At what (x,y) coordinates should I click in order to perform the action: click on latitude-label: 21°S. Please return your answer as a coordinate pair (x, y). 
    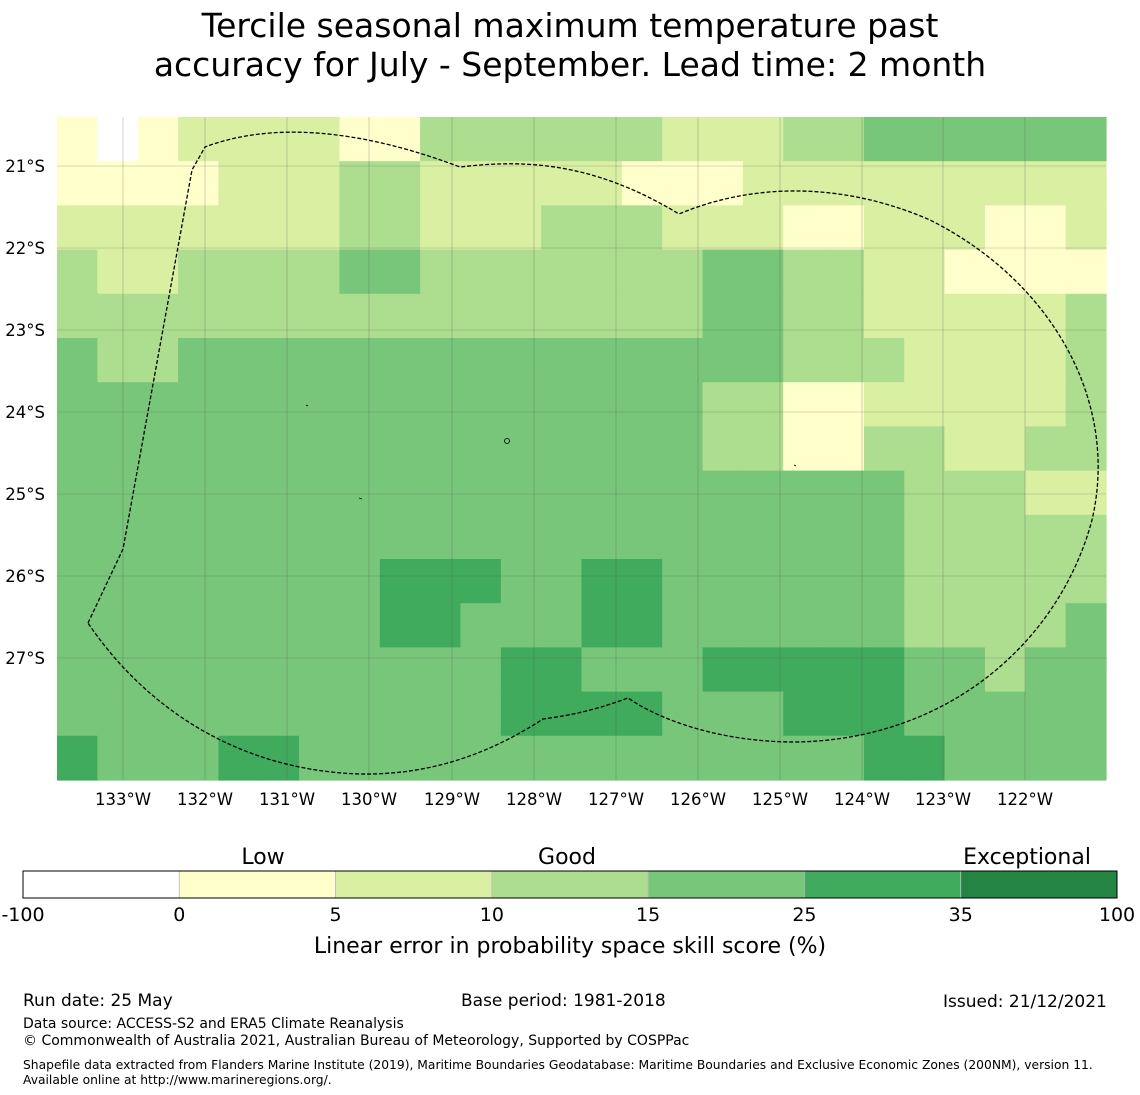
    Looking at the image, I should click on (25, 166).